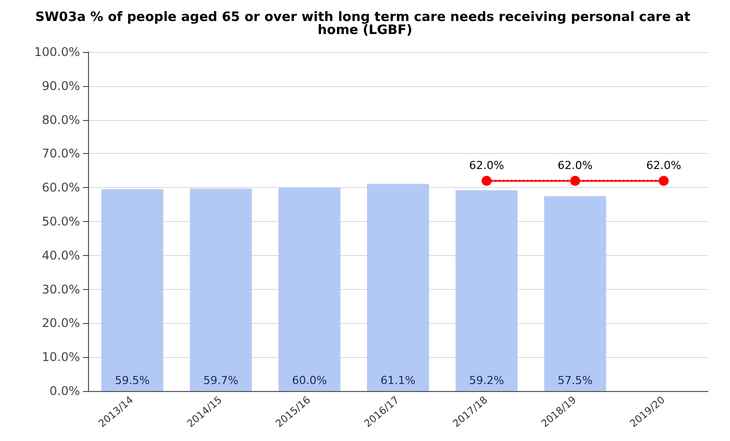  Describe the element at coordinates (220, 380) in the screenshot. I see `data-label: 59.7%` at that location.